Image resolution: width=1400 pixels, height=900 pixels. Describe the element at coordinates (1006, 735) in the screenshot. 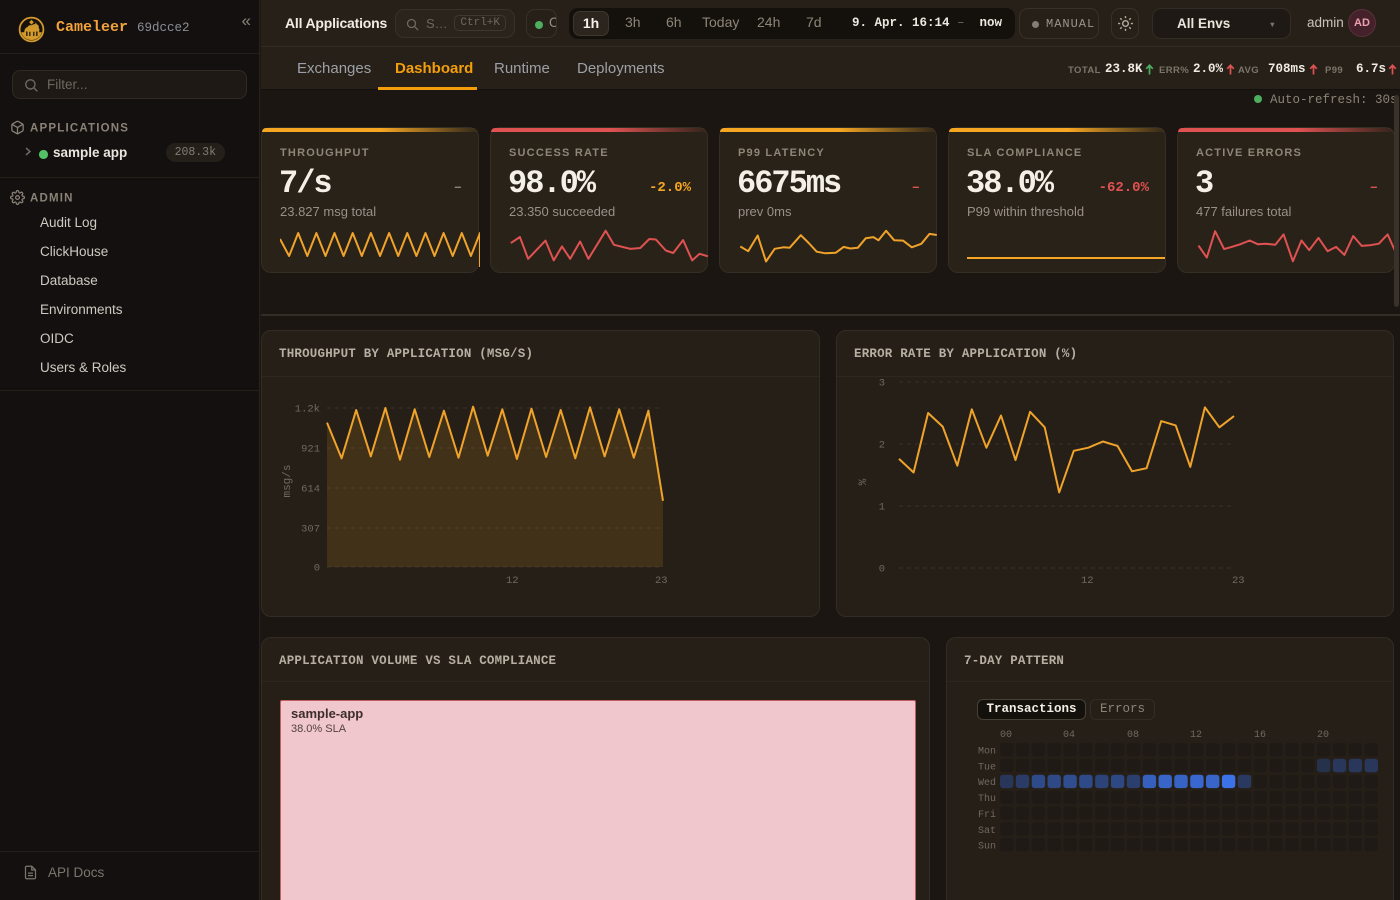

I see `svg-text: 00` at that location.